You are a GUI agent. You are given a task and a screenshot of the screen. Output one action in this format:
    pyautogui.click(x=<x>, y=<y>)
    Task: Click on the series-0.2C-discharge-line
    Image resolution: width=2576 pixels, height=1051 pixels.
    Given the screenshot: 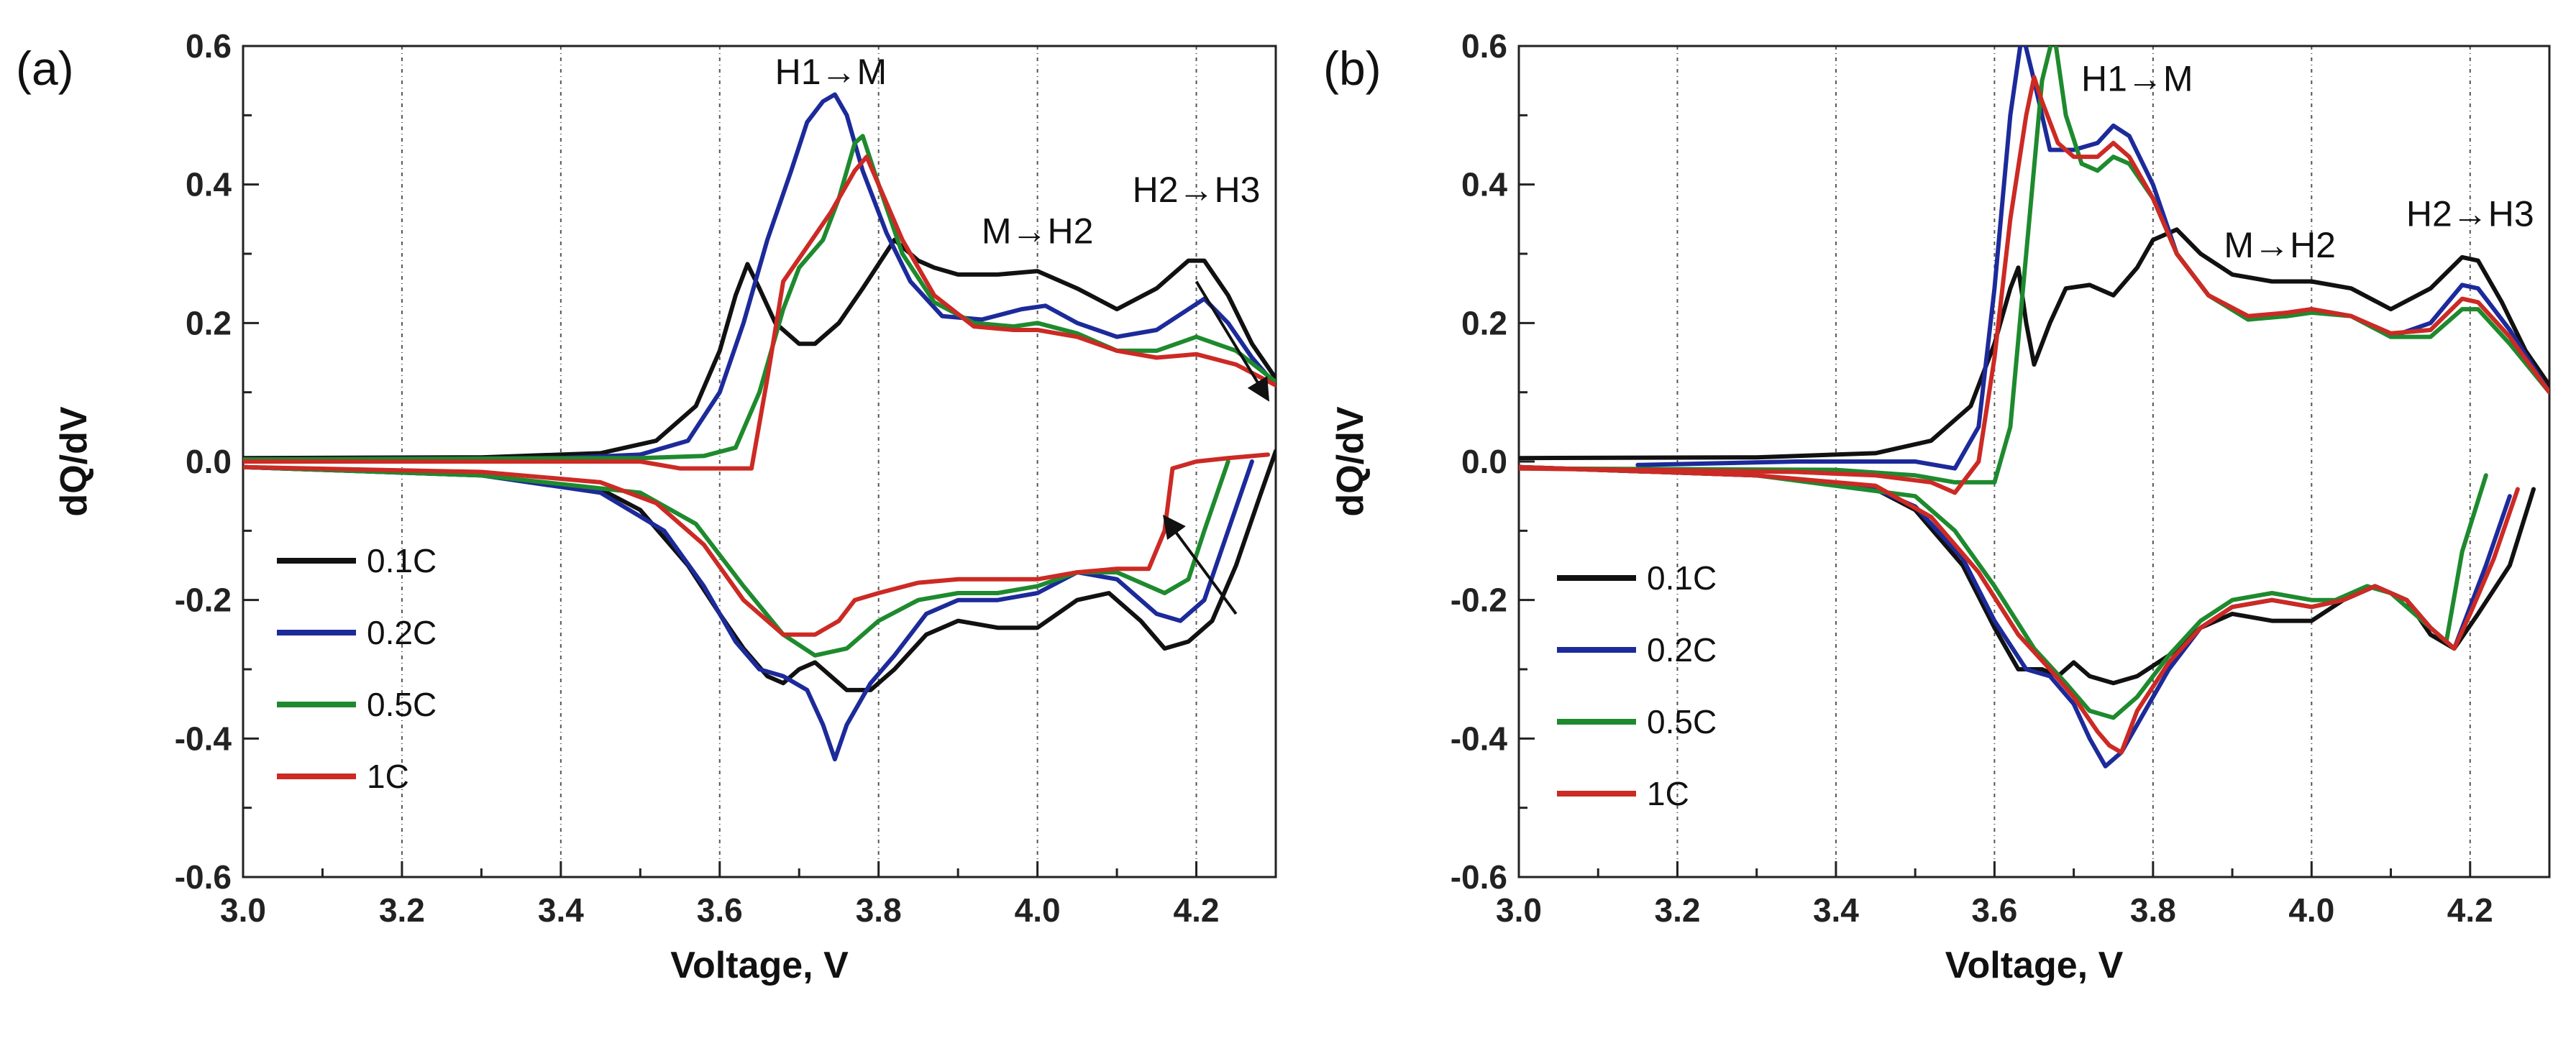 What is the action you would take?
    pyautogui.click(x=748, y=610)
    